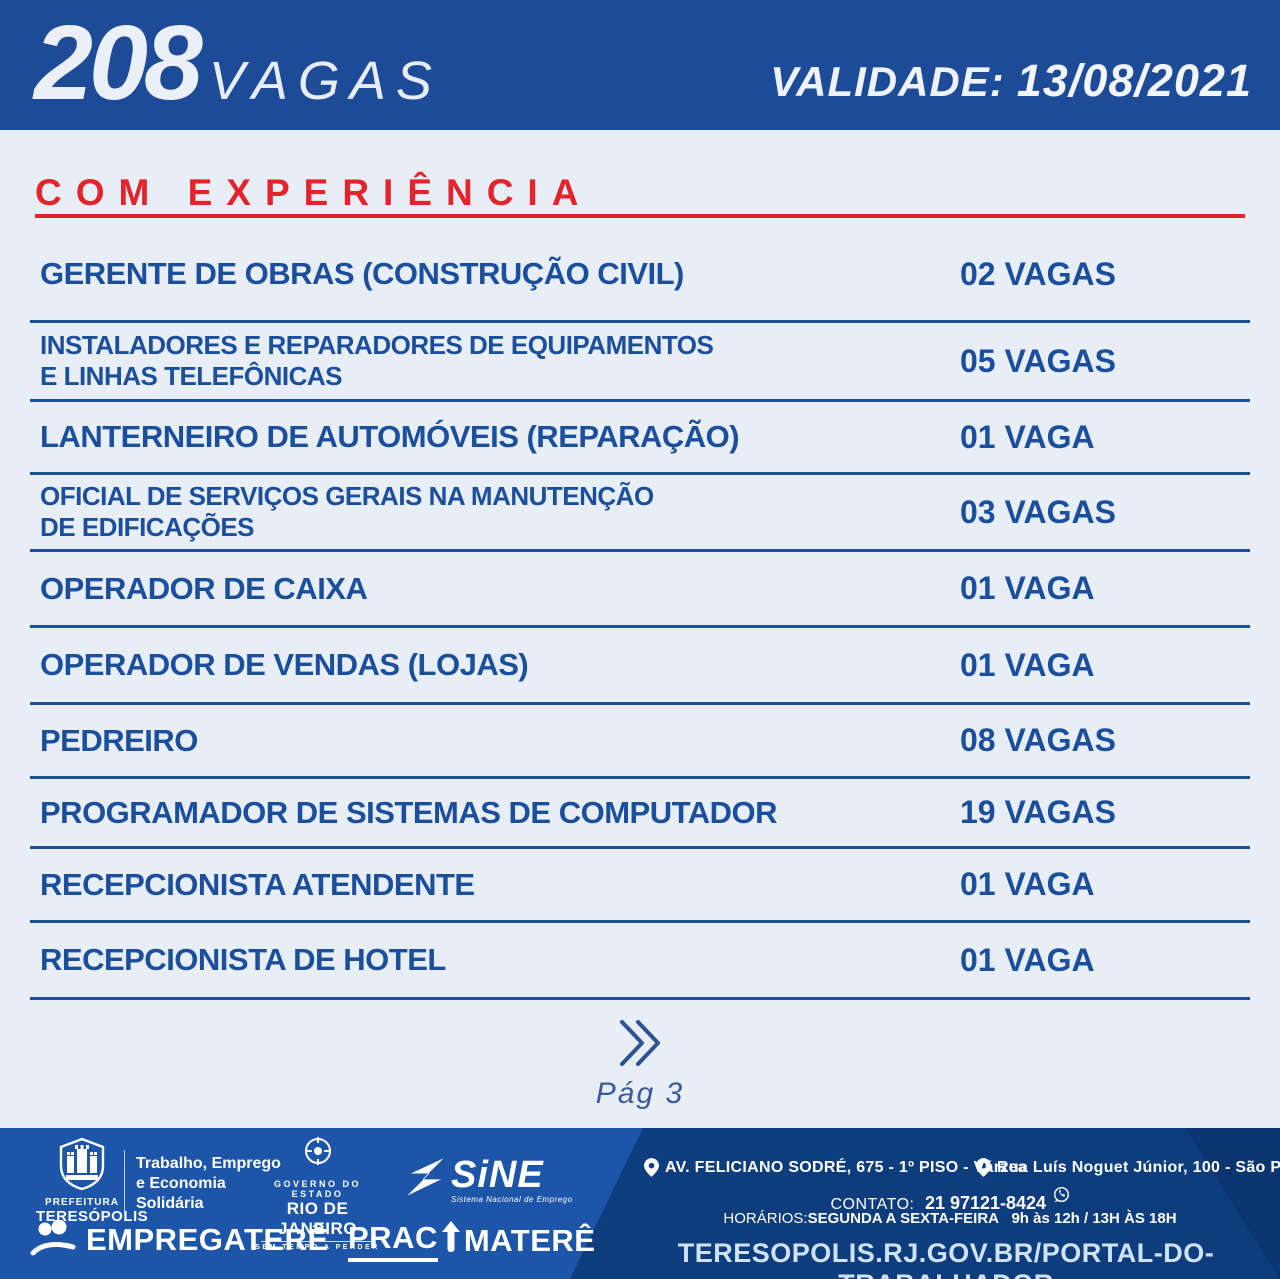 The width and height of the screenshot is (1280, 1279). I want to click on prefeitura-logo: PREFEITURA TERESÓPOLIS, so click(92, 1181).